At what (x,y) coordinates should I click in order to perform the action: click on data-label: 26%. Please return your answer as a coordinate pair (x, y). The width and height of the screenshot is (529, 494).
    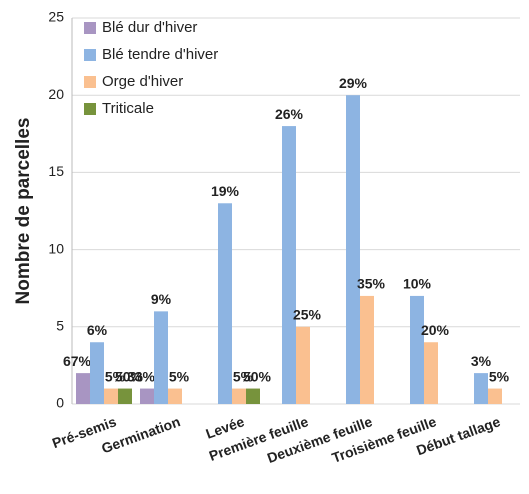
    Looking at the image, I should click on (289, 114).